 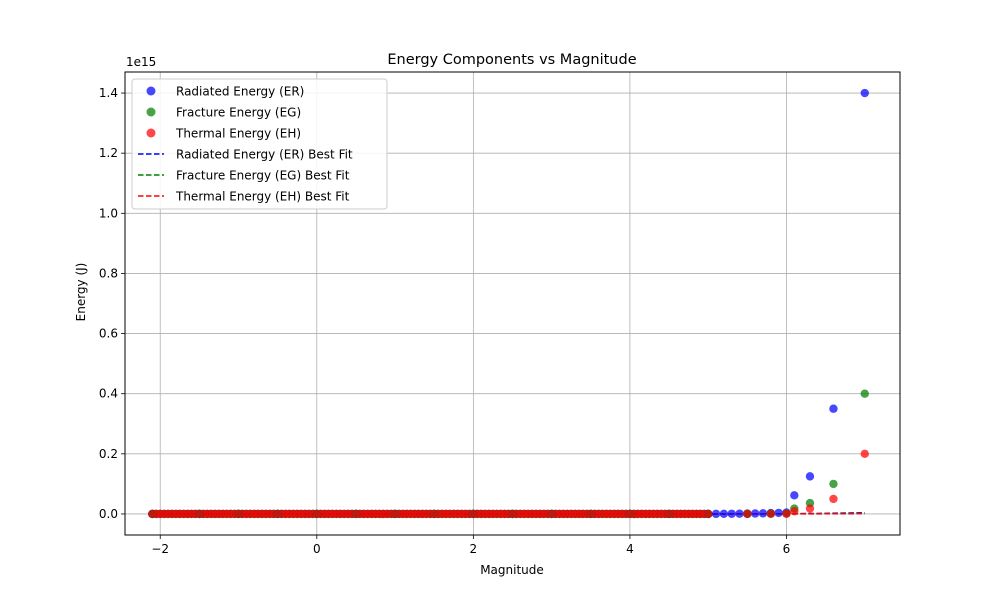 What do you see at coordinates (108, 93) in the screenshot?
I see `y-tick-label: 1.4` at bounding box center [108, 93].